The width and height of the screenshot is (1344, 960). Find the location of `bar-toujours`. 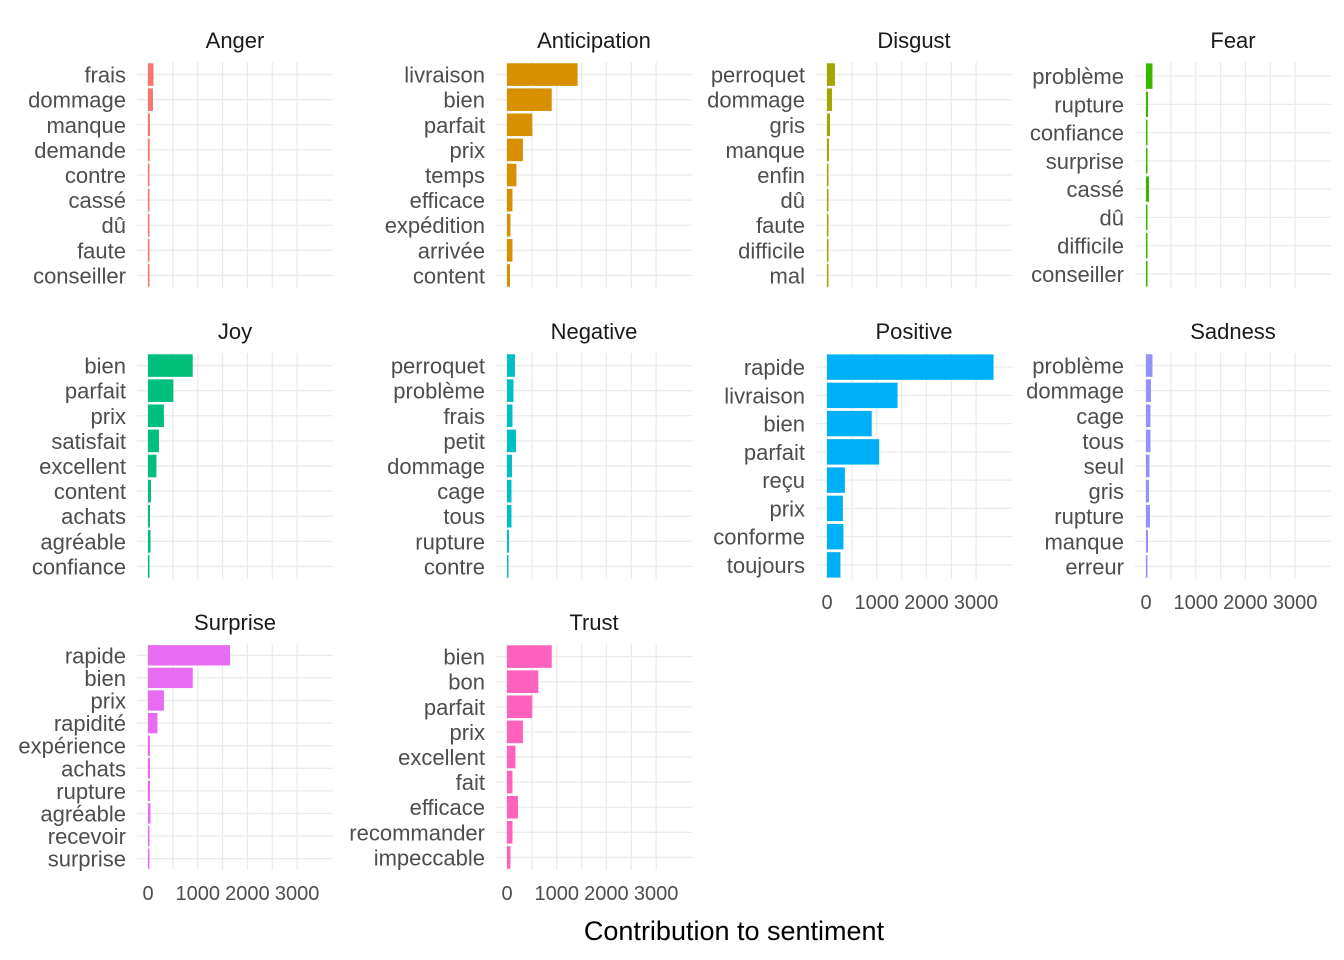

bar-toujours is located at coordinates (834, 565).